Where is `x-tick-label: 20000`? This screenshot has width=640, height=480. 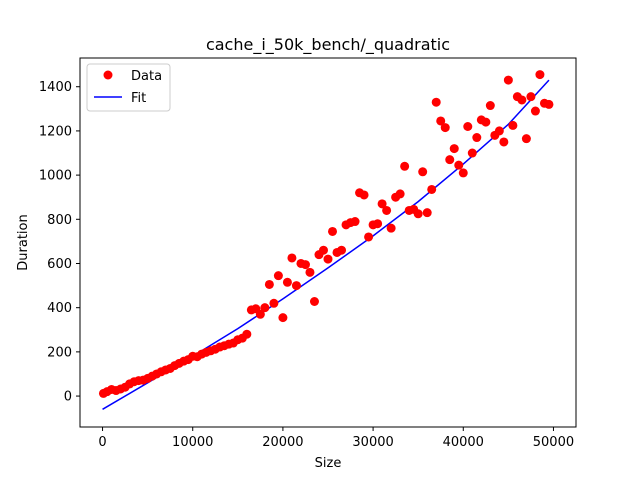
x-tick-label: 20000 is located at coordinates (282, 442).